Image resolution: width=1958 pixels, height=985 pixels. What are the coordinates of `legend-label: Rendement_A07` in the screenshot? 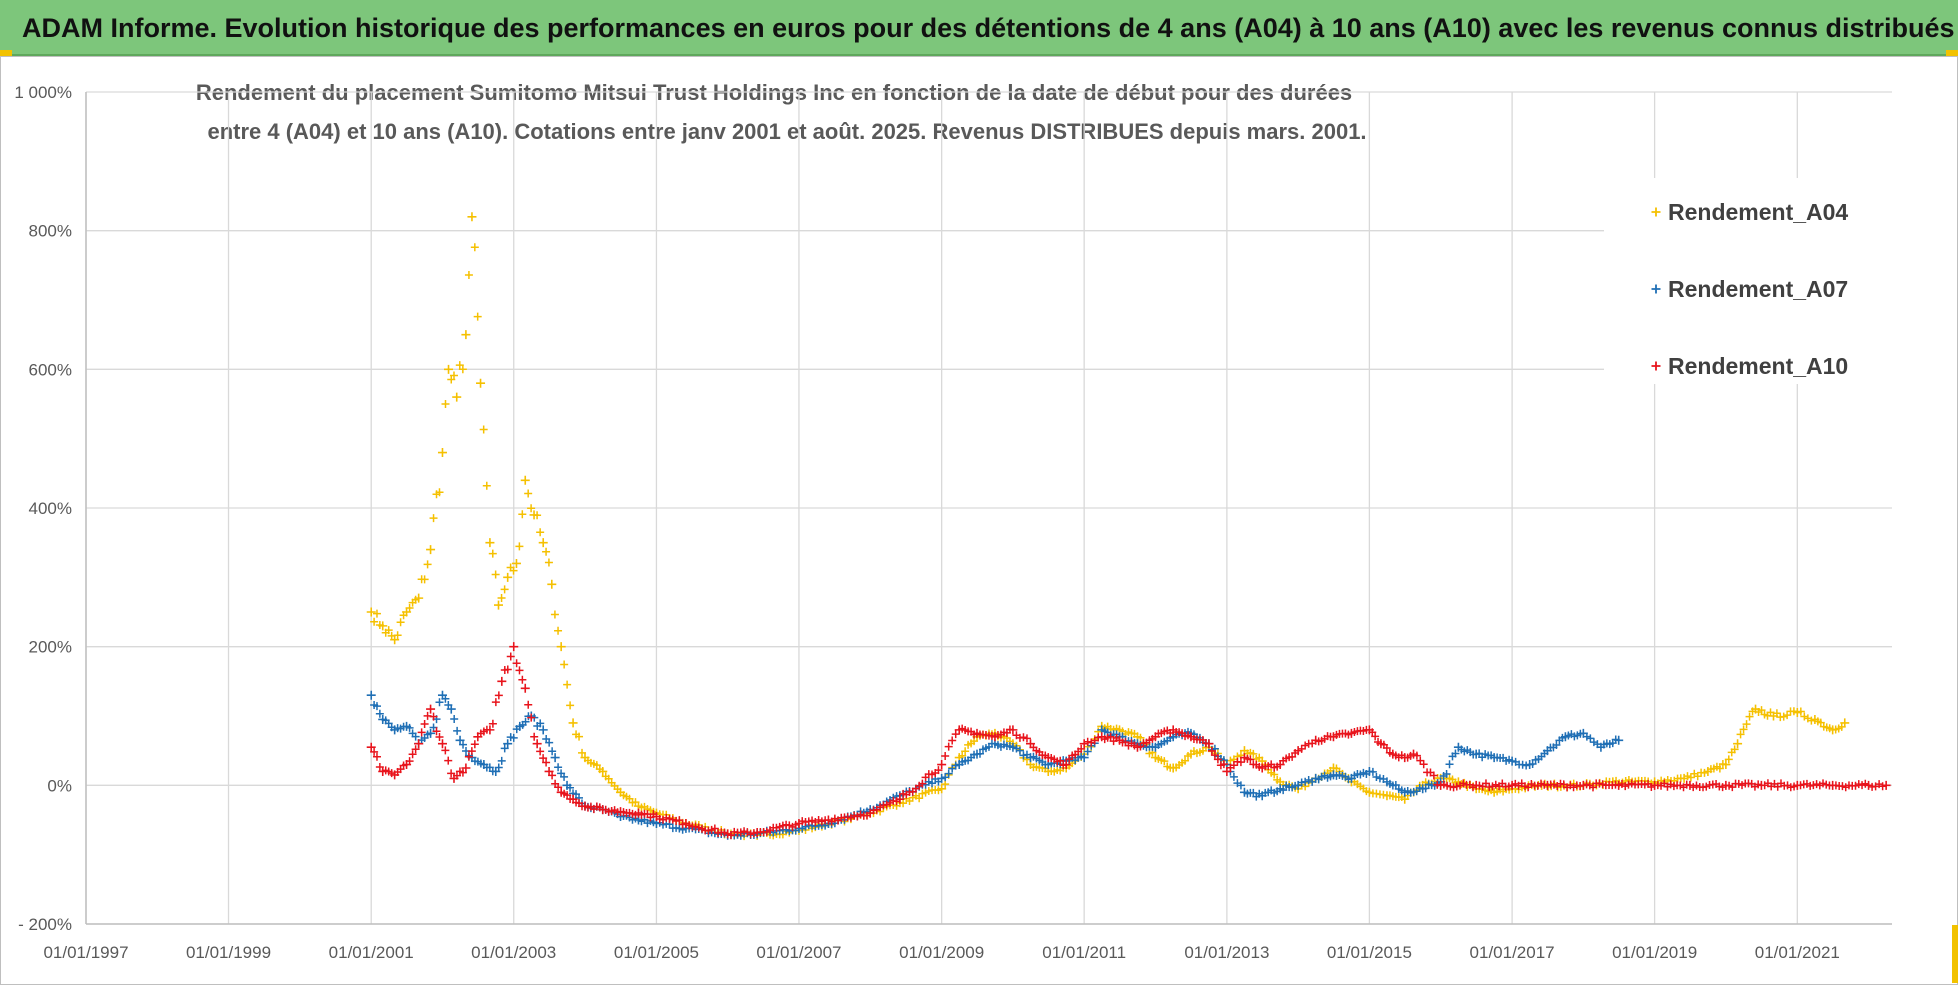 It's located at (1758, 289).